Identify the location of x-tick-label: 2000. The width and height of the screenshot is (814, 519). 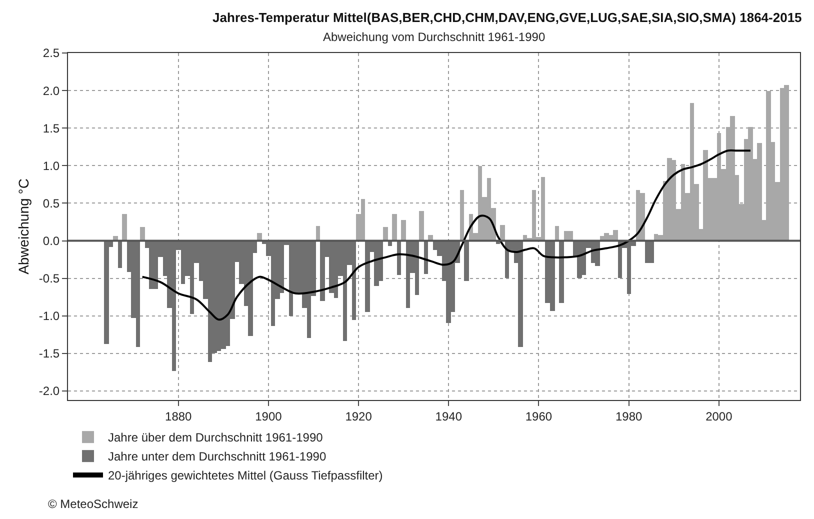
(719, 416).